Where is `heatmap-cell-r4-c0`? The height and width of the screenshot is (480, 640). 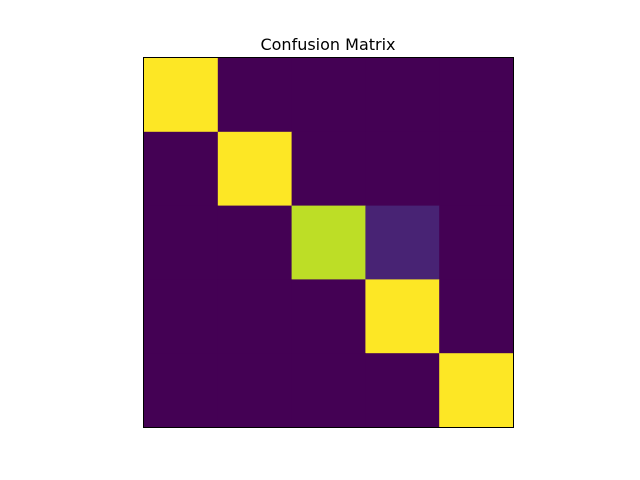 heatmap-cell-r4-c0 is located at coordinates (181, 390).